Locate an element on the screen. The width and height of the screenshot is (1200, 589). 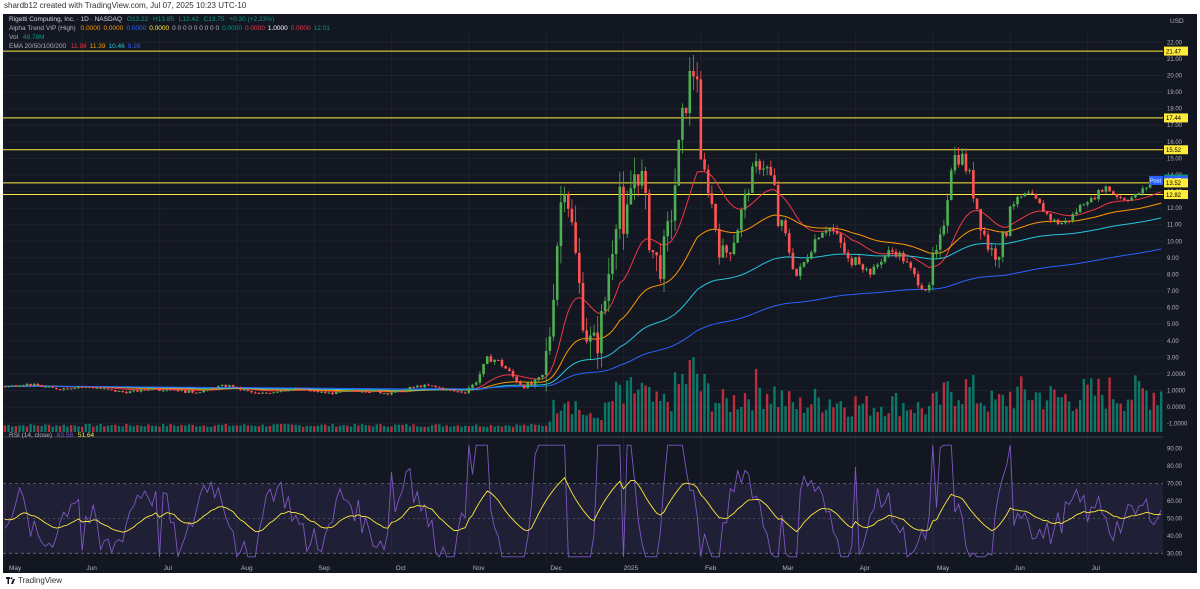
price-tick: -1.0000 is located at coordinates (1177, 425).